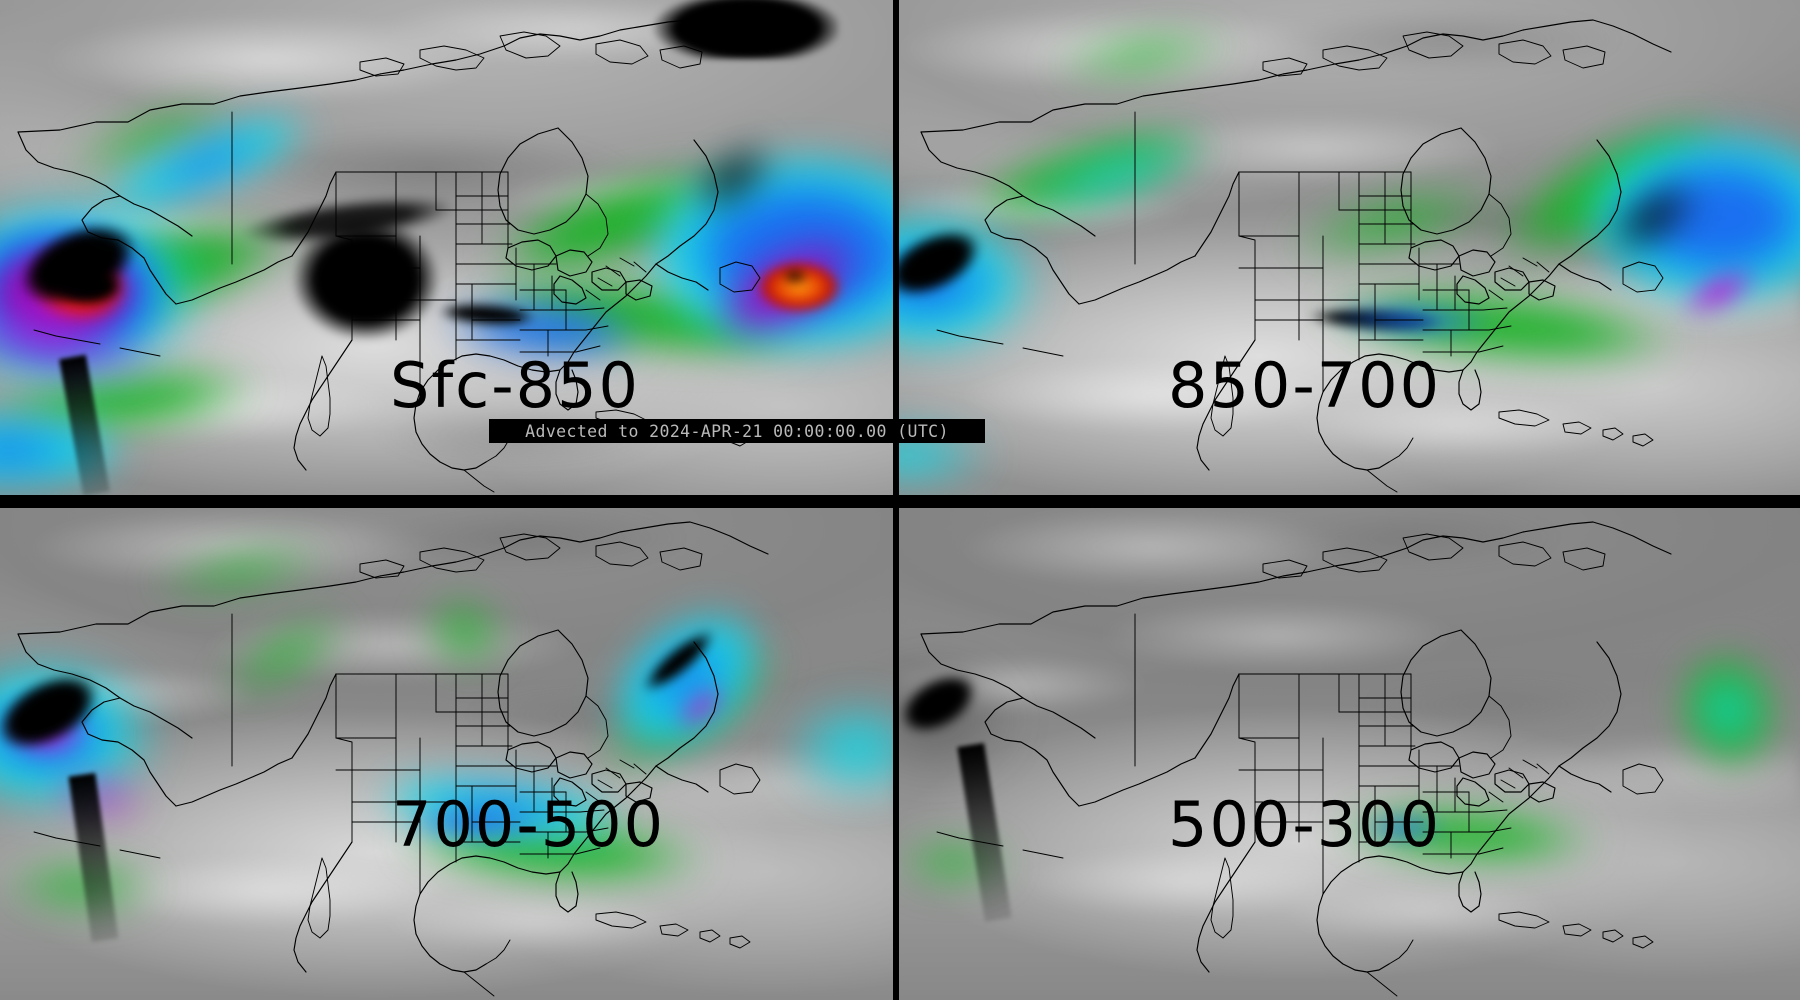 The width and height of the screenshot is (1800, 1000). Describe the element at coordinates (1305, 385) in the screenshot. I see `panel-label-850-700: 850-700` at that location.